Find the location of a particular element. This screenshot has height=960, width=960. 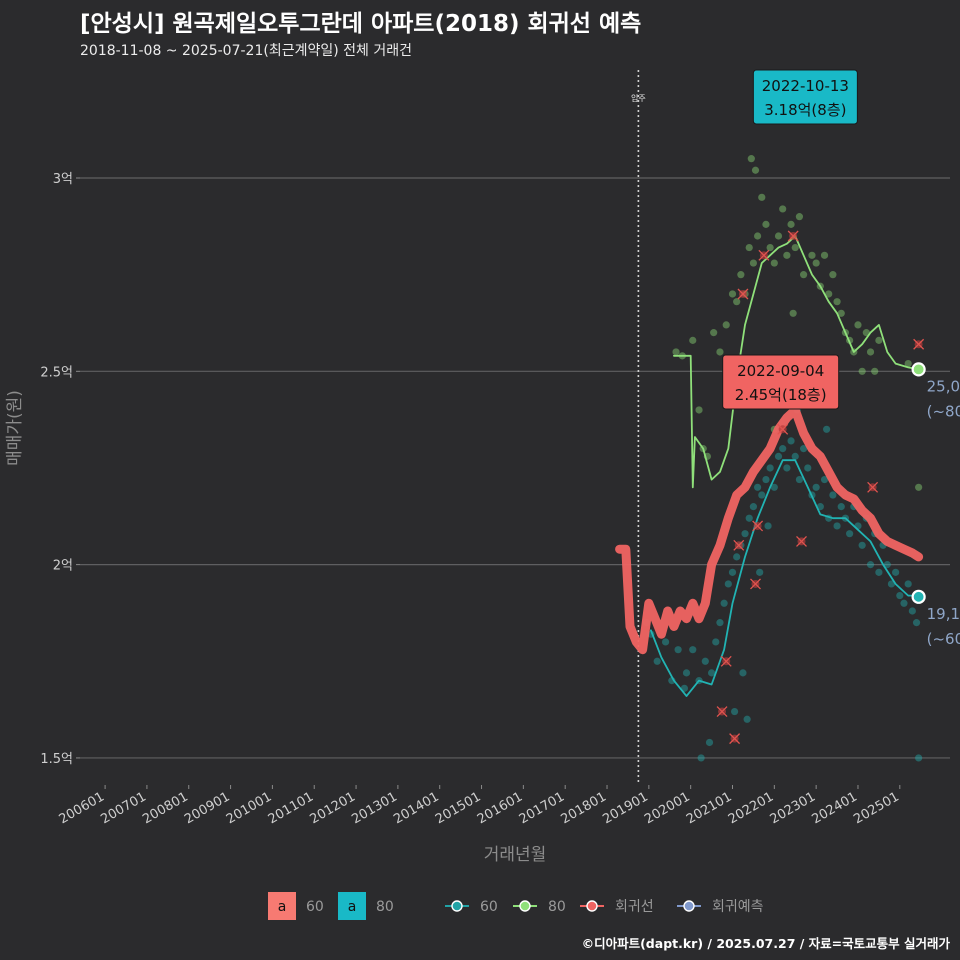

y-tick-label: 2억 is located at coordinates (63, 566).